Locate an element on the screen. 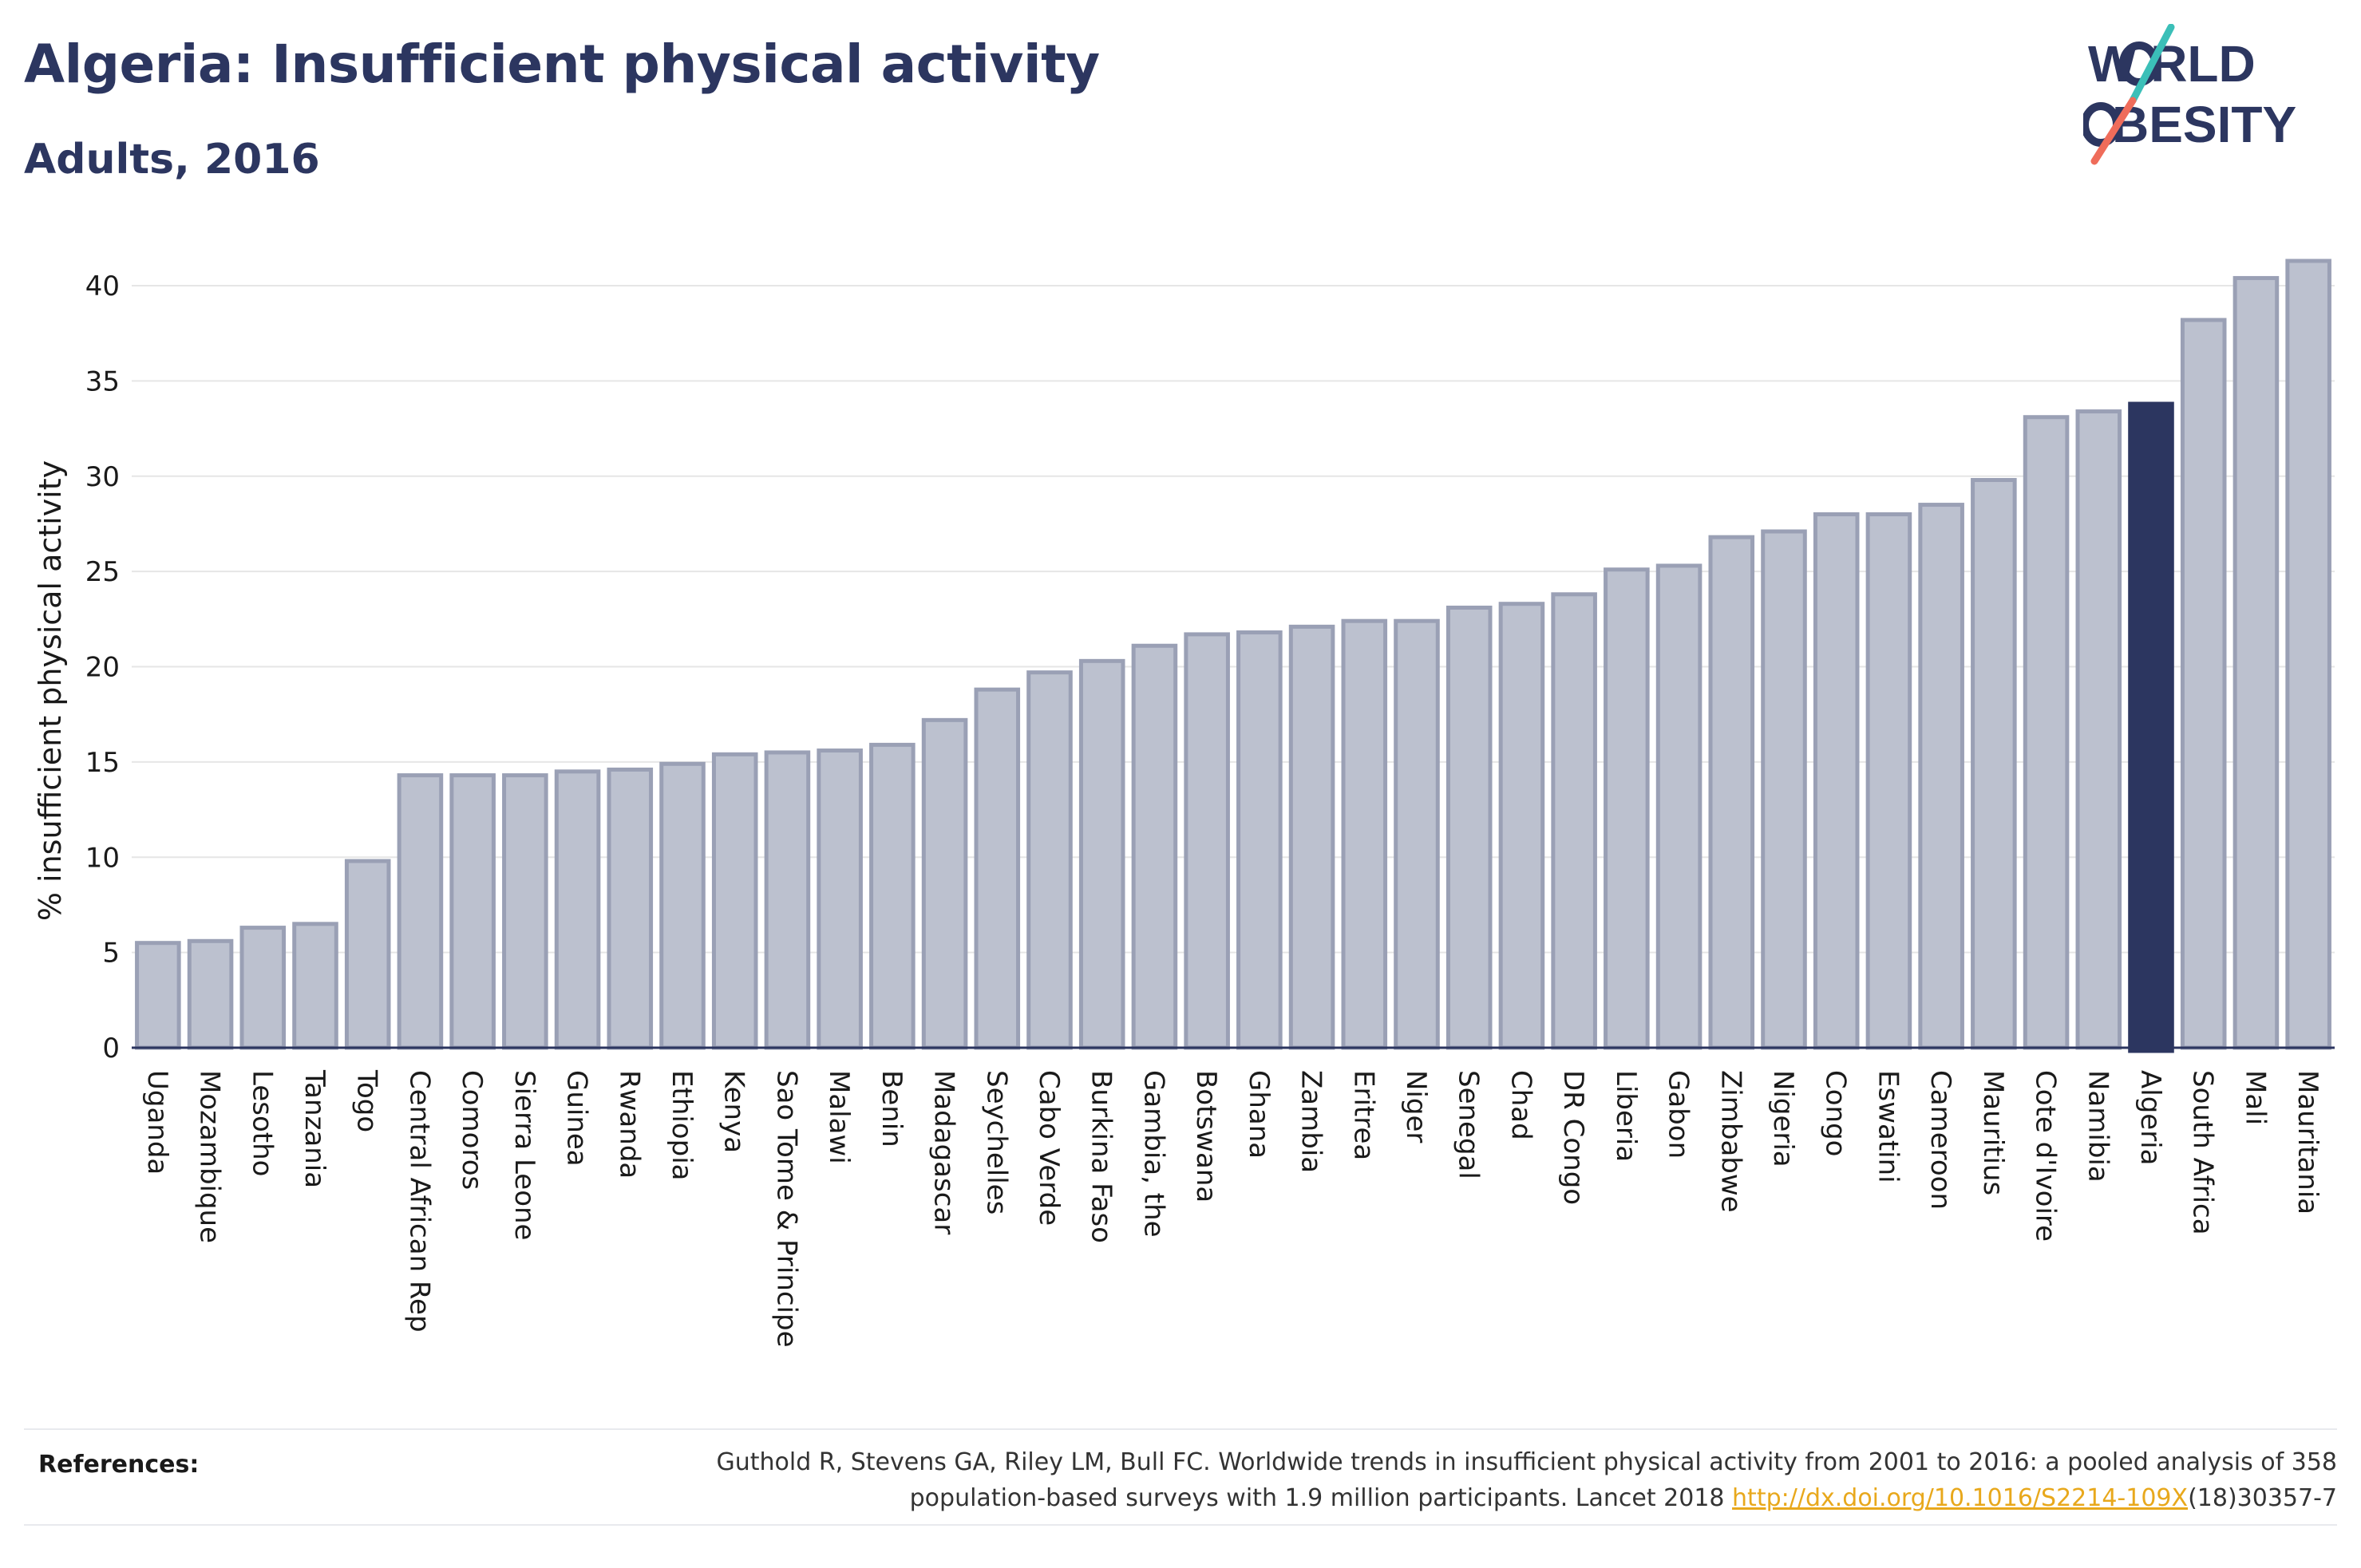 This screenshot has height=1568, width=2361. bar-uganda is located at coordinates (158, 995).